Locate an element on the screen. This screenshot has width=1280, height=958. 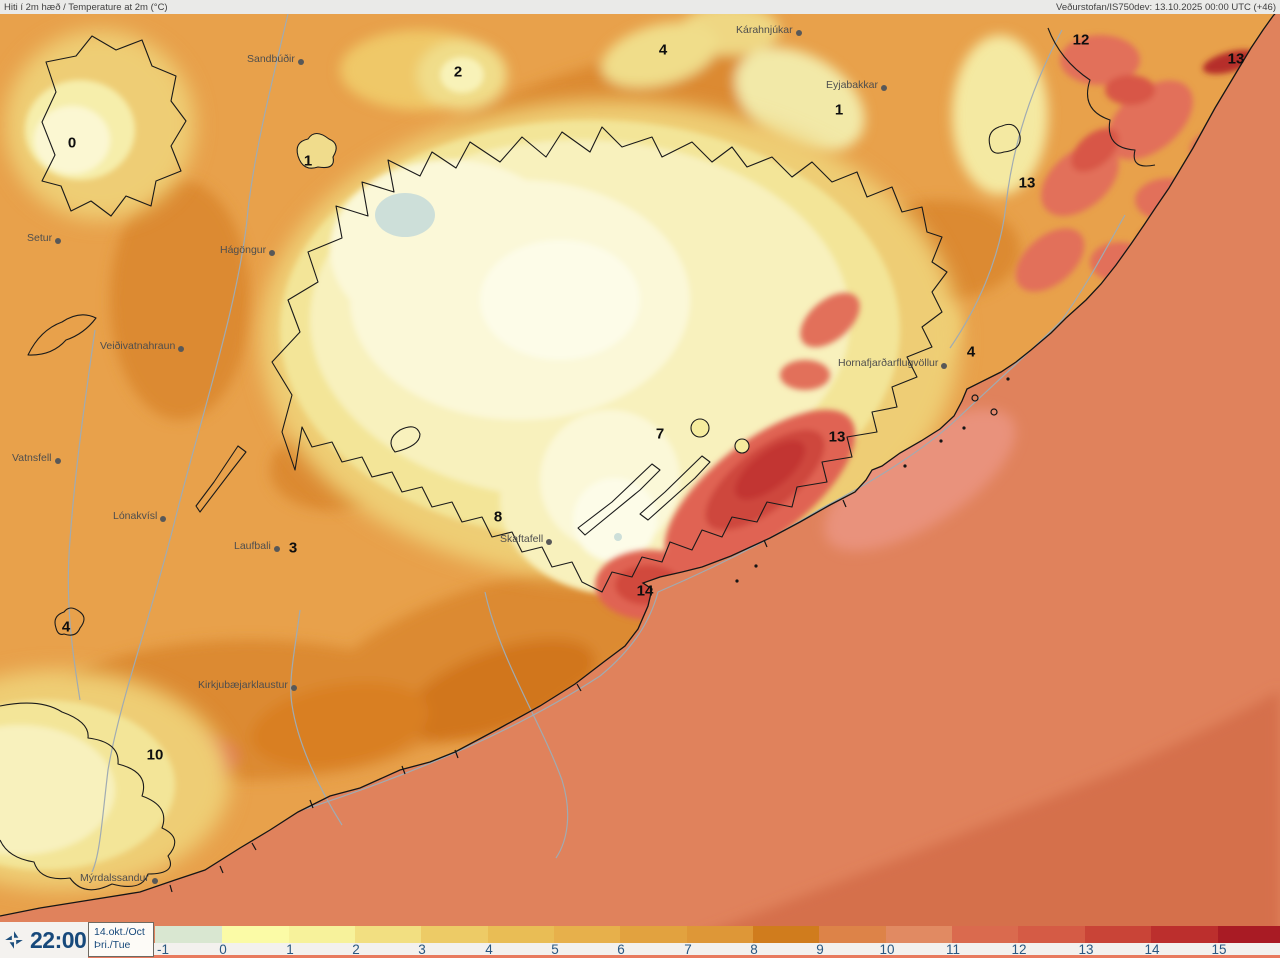
legend-tick-label: 10 is located at coordinates (887, 949).